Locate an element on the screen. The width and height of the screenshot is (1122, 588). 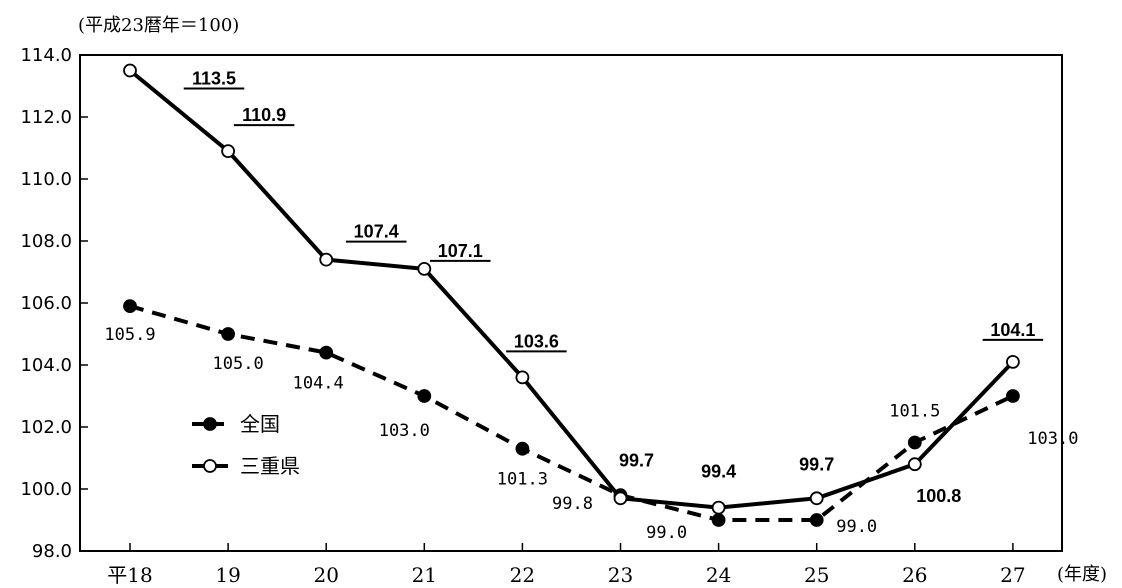
zenkoku-data-label: 101.5 is located at coordinates (914, 412).